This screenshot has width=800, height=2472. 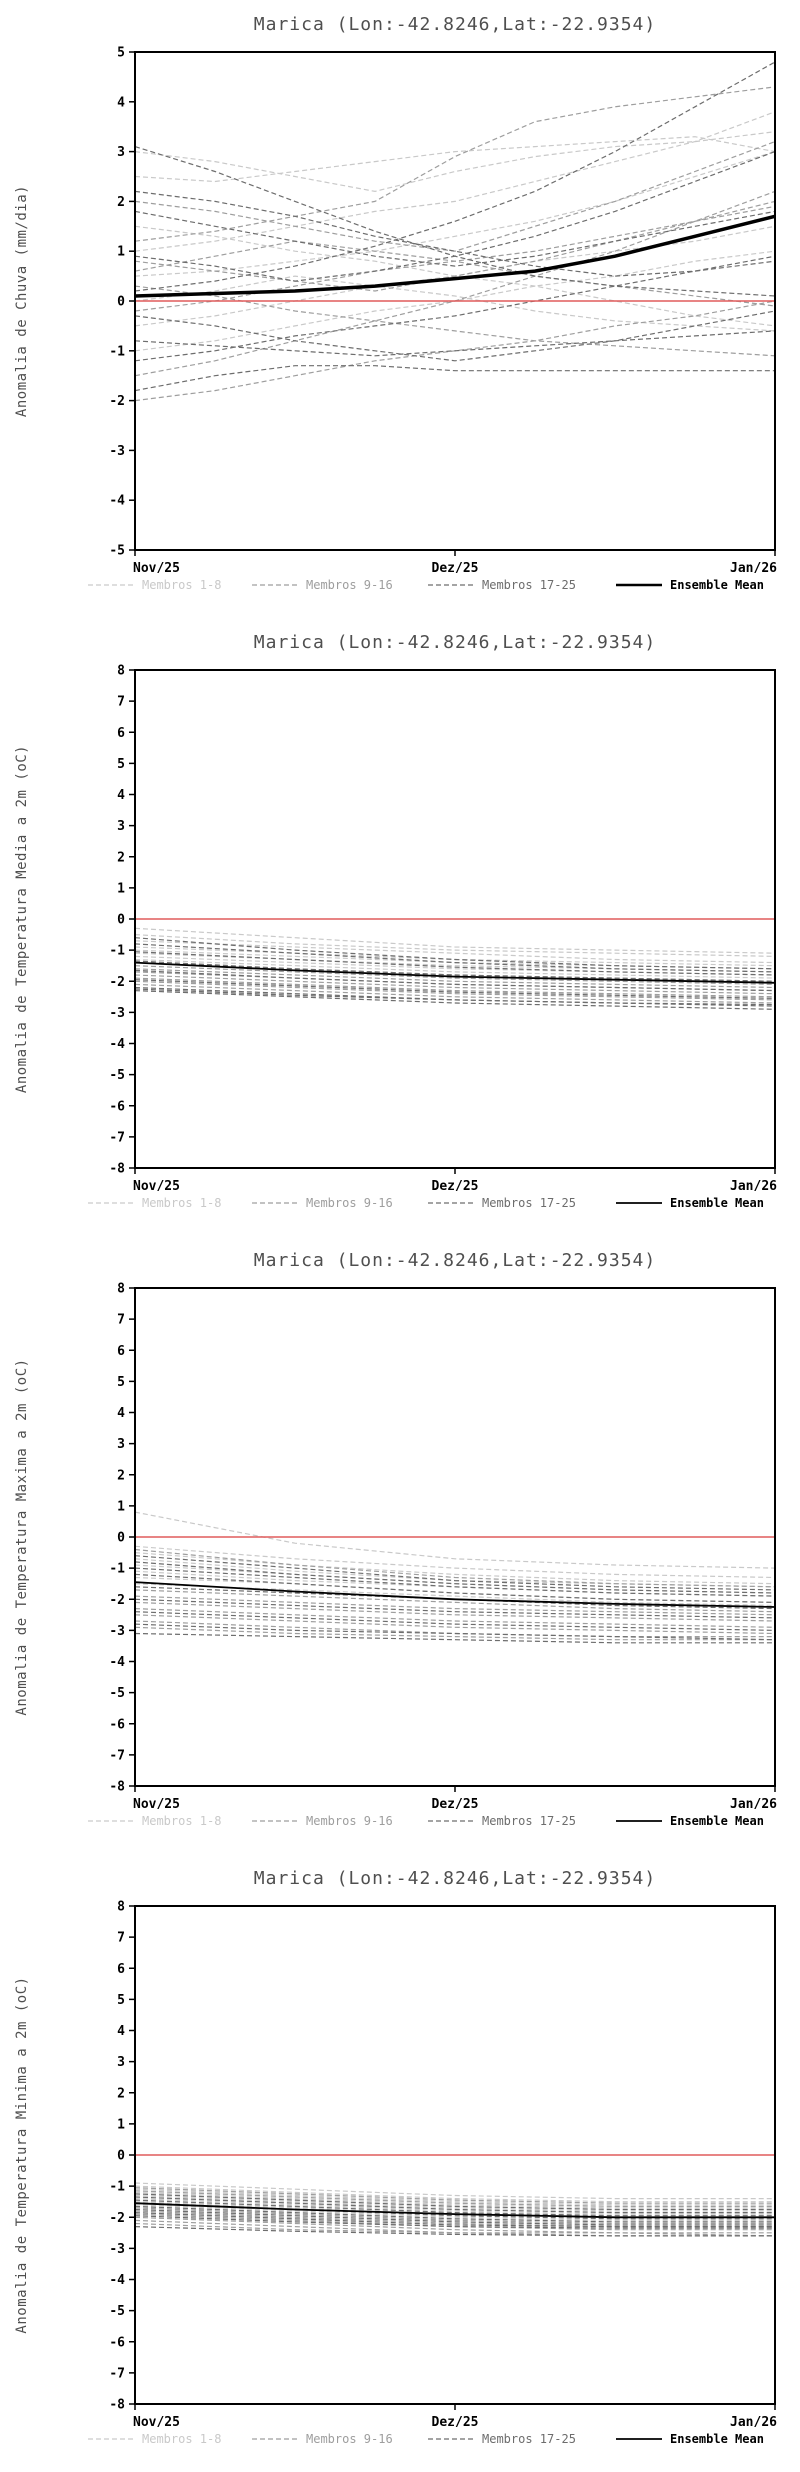 What do you see at coordinates (22, 301) in the screenshot?
I see `y-axis-label: Anomalia de Chuva (mm/dia)` at bounding box center [22, 301].